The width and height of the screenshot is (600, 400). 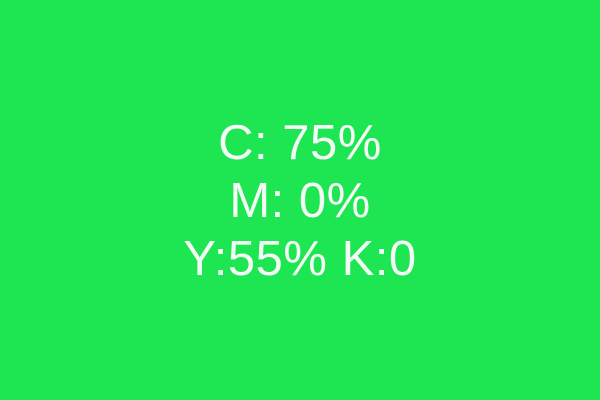 What do you see at coordinates (300, 143) in the screenshot?
I see `cyan-value: C: 75%` at bounding box center [300, 143].